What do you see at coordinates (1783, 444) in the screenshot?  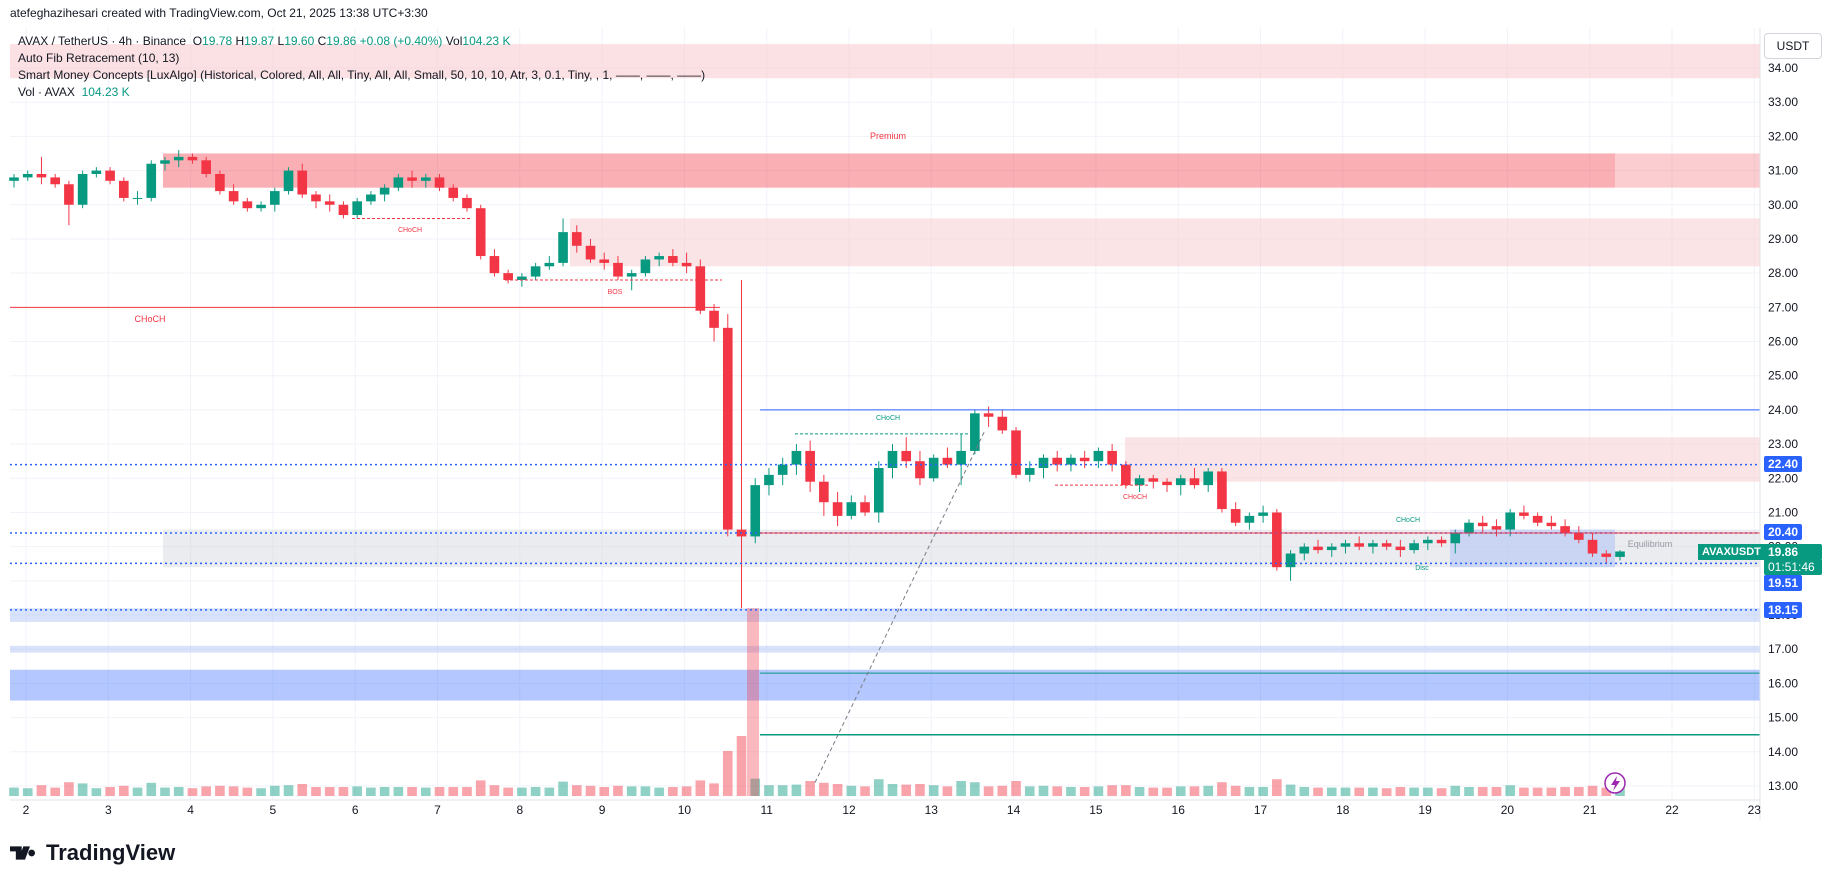 I see `price-tick-label: 23.00` at bounding box center [1783, 444].